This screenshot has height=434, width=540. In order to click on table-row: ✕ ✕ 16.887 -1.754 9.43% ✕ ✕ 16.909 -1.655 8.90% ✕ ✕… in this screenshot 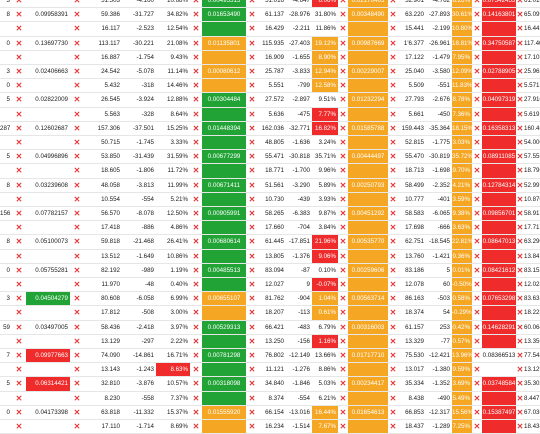, I will do `click(270, 57)`.